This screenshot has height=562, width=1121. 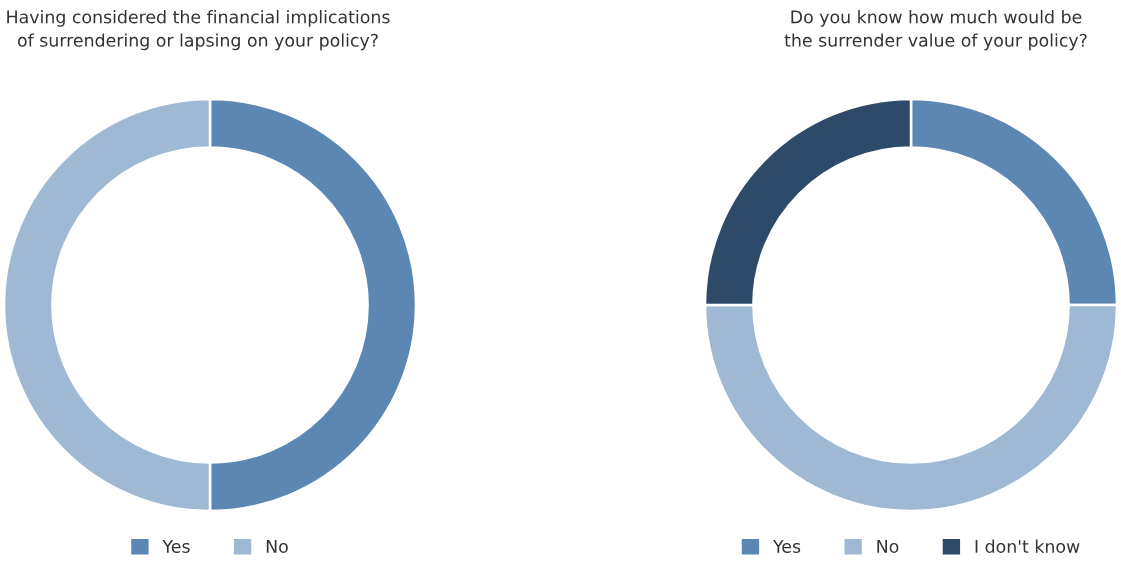 I want to click on legend-label: I don't know, so click(x=1027, y=546).